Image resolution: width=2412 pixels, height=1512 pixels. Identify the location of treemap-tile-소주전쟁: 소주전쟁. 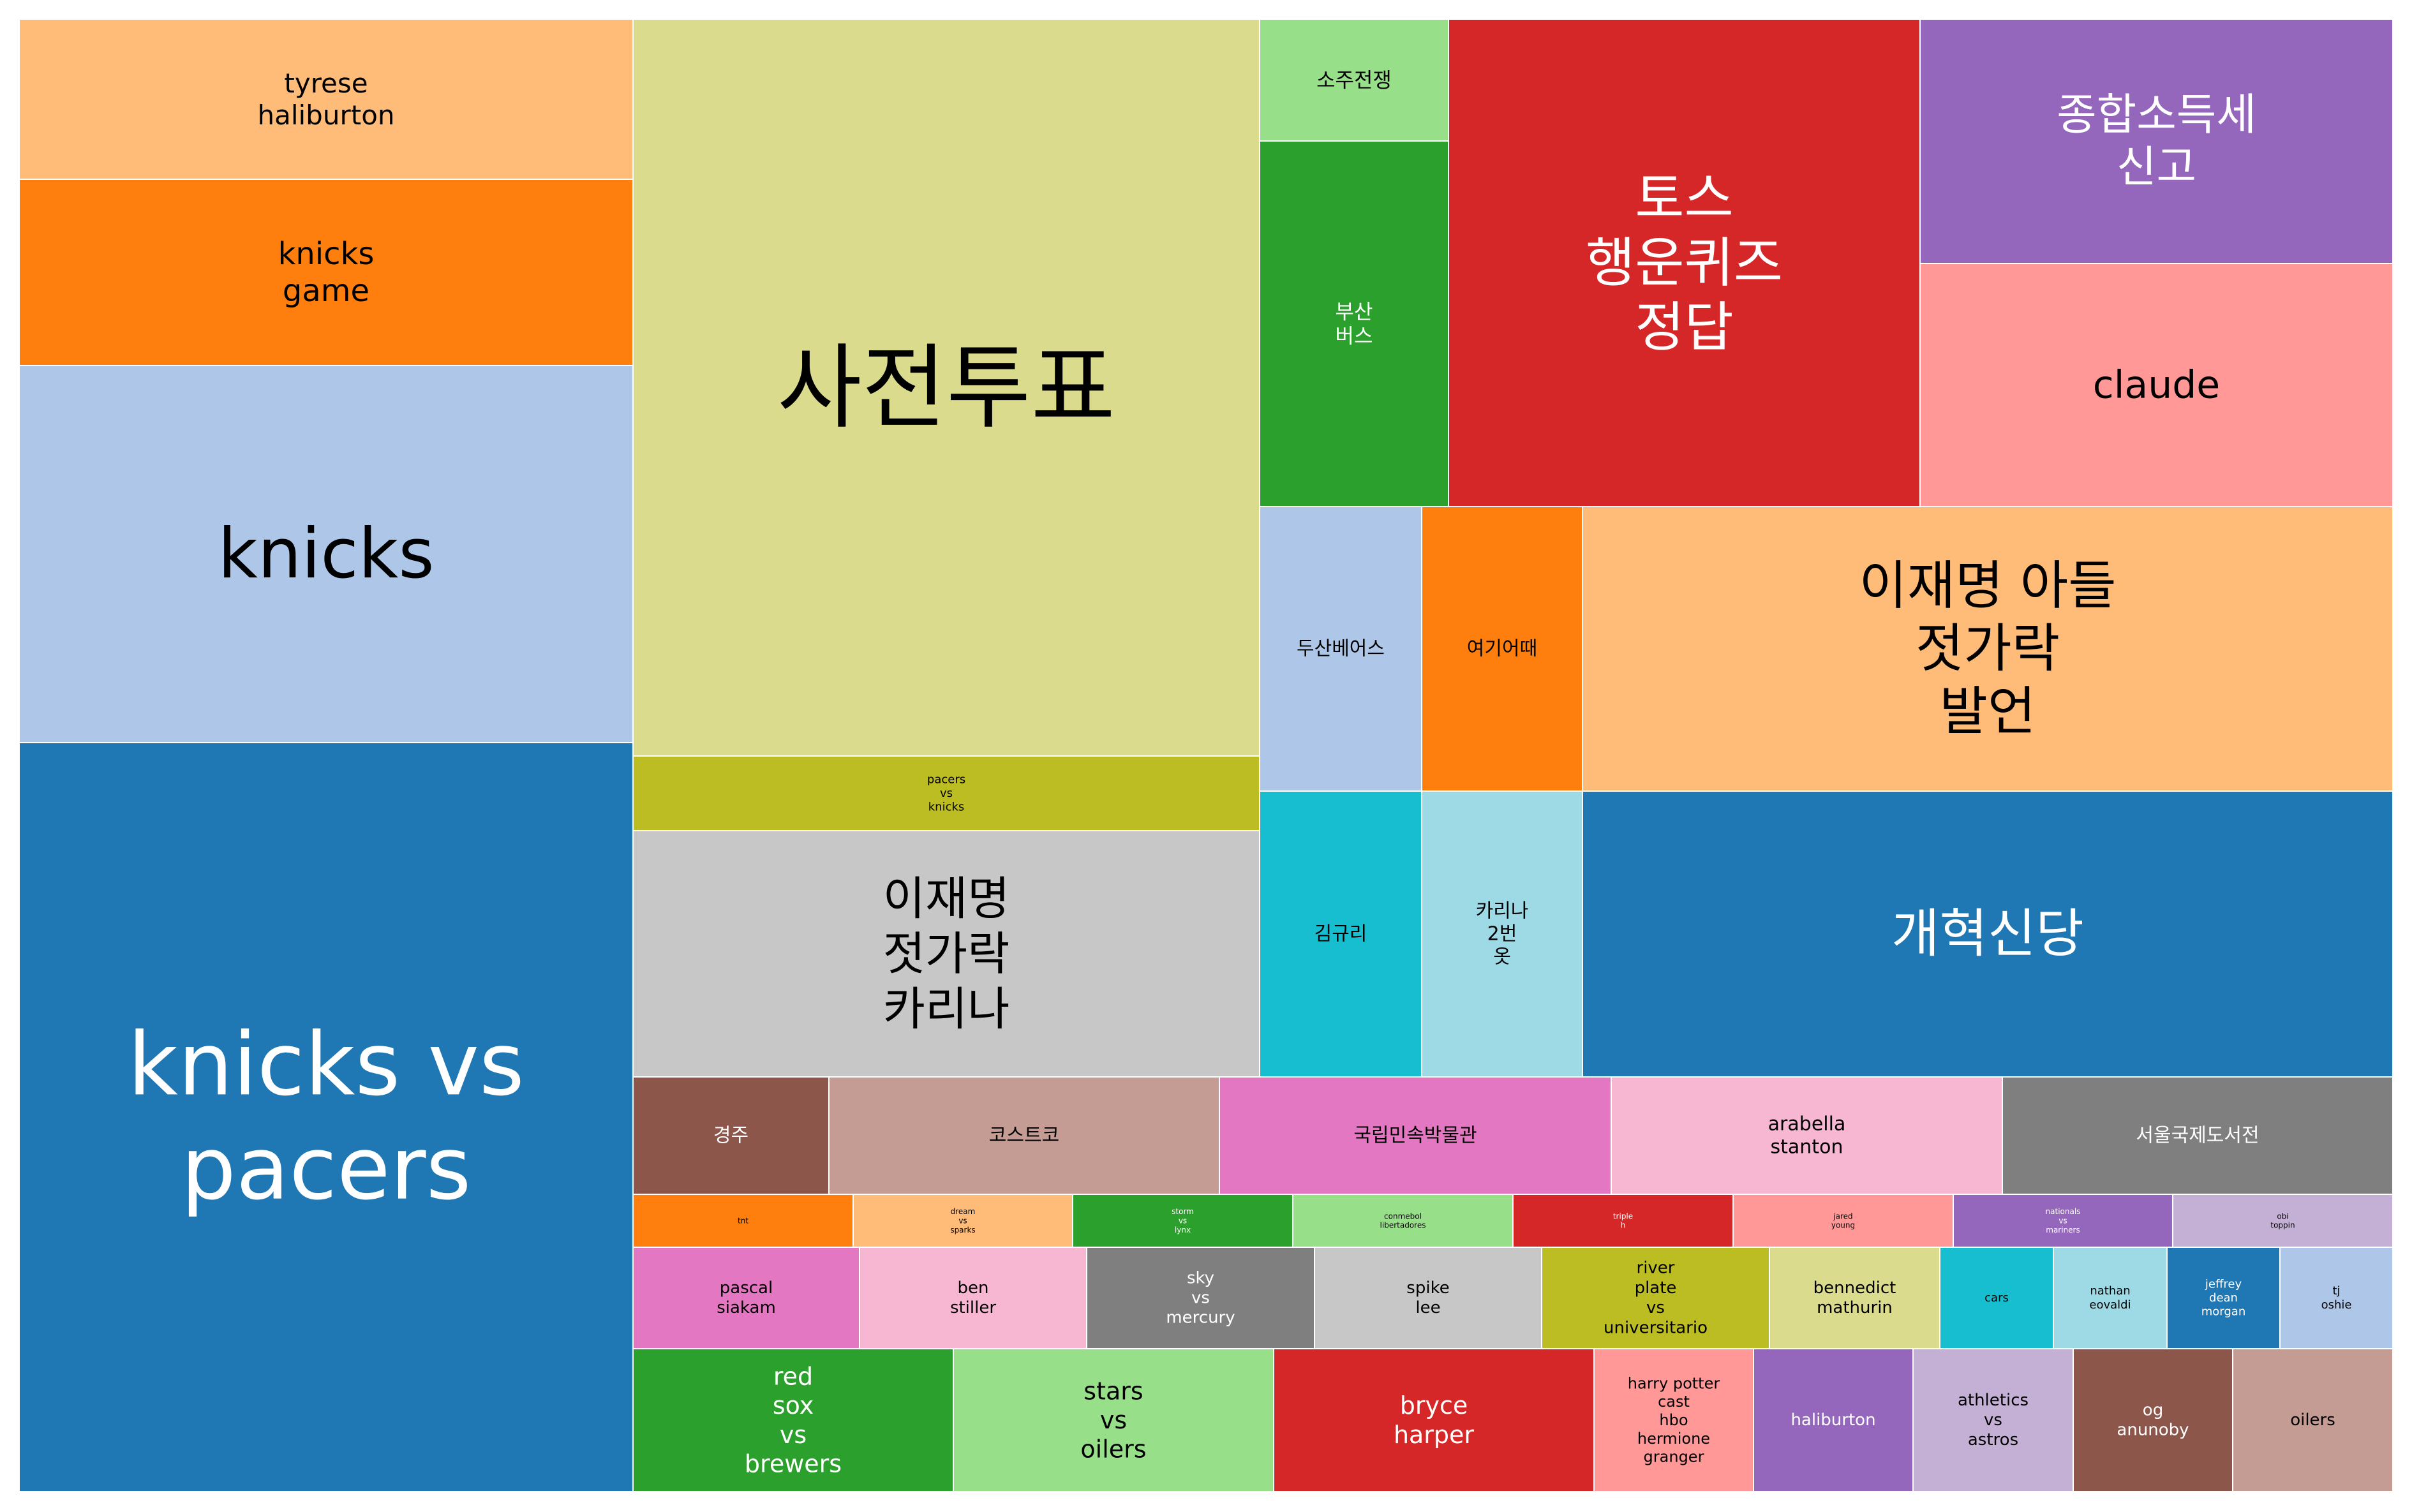
(1354, 80).